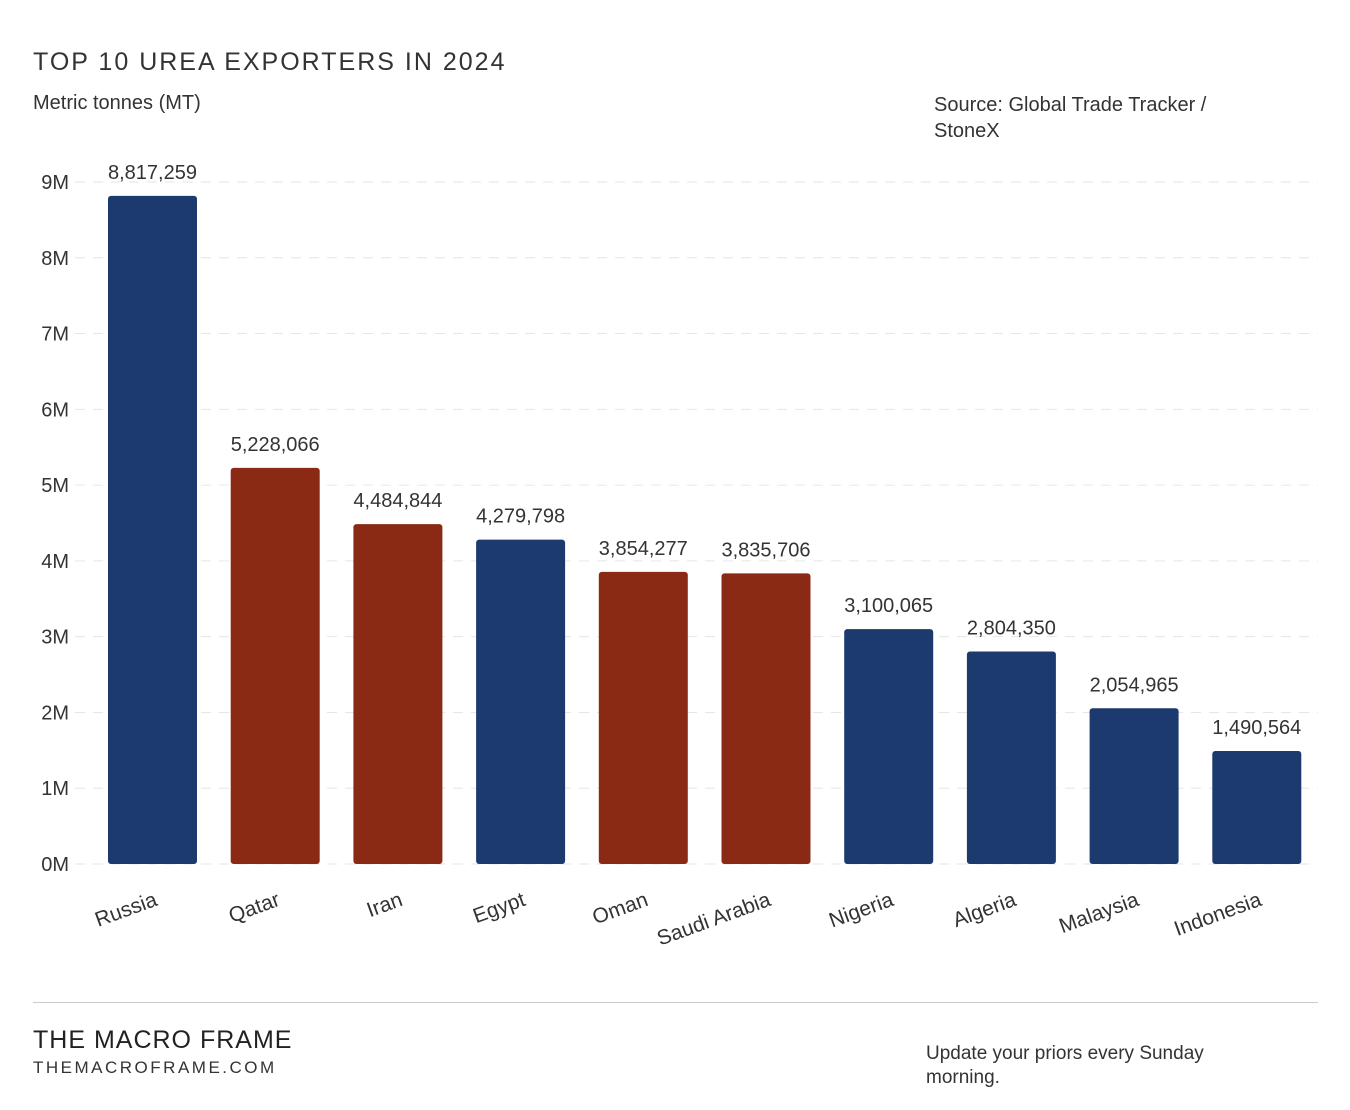  I want to click on data-label: 8,817,259, so click(152, 173).